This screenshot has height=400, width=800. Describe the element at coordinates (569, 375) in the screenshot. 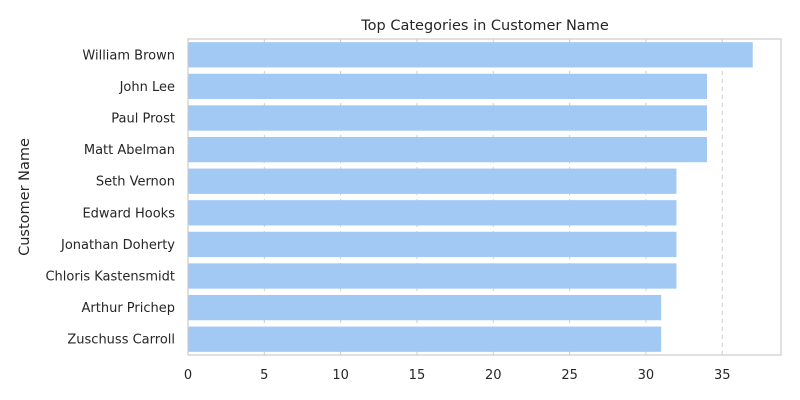

I see `x-tick-label: 25` at that location.